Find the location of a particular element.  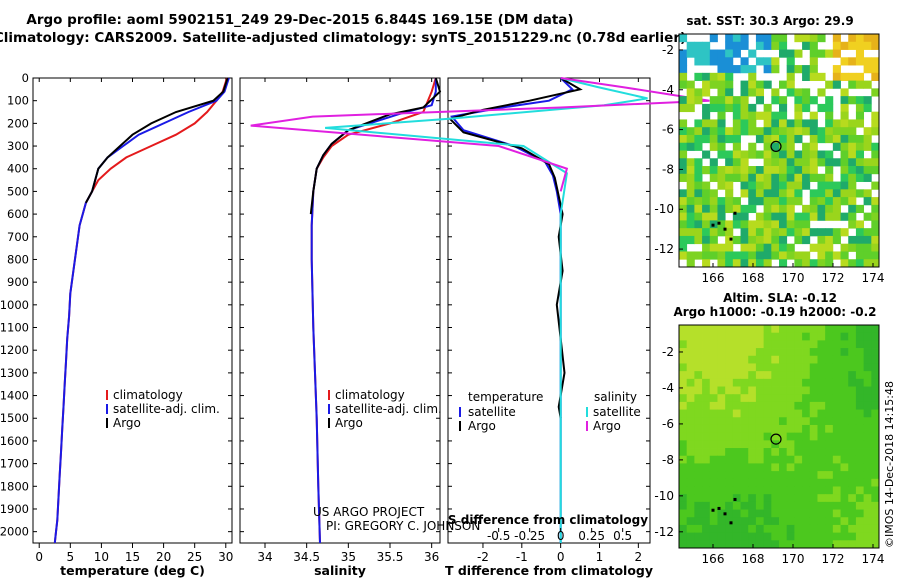

s-tick-label: 0.5 is located at coordinates (622, 536).